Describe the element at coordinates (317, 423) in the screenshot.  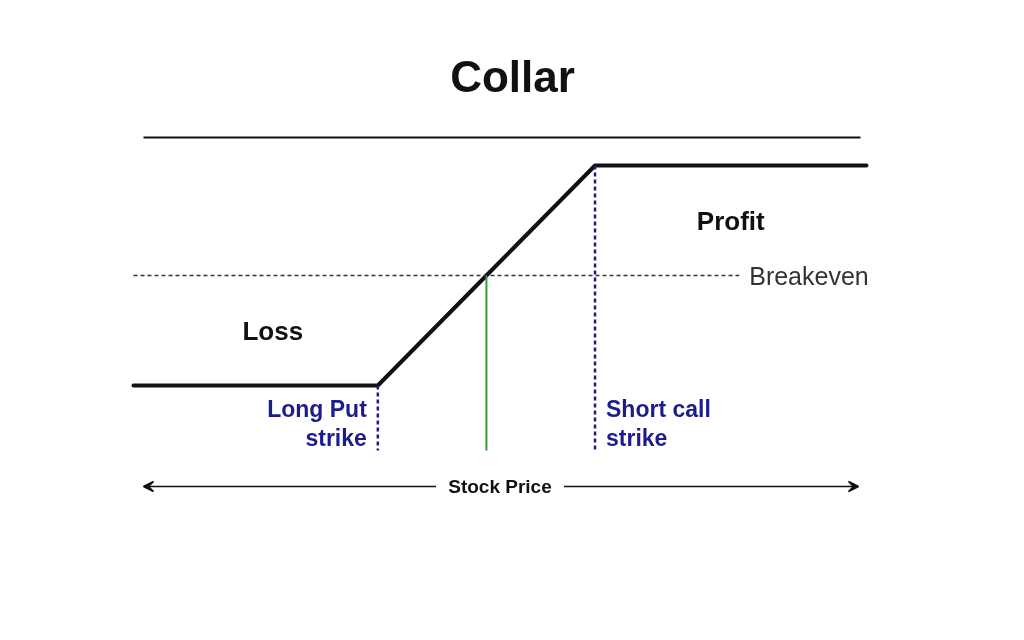
I see `text: Long Put strike` at that location.